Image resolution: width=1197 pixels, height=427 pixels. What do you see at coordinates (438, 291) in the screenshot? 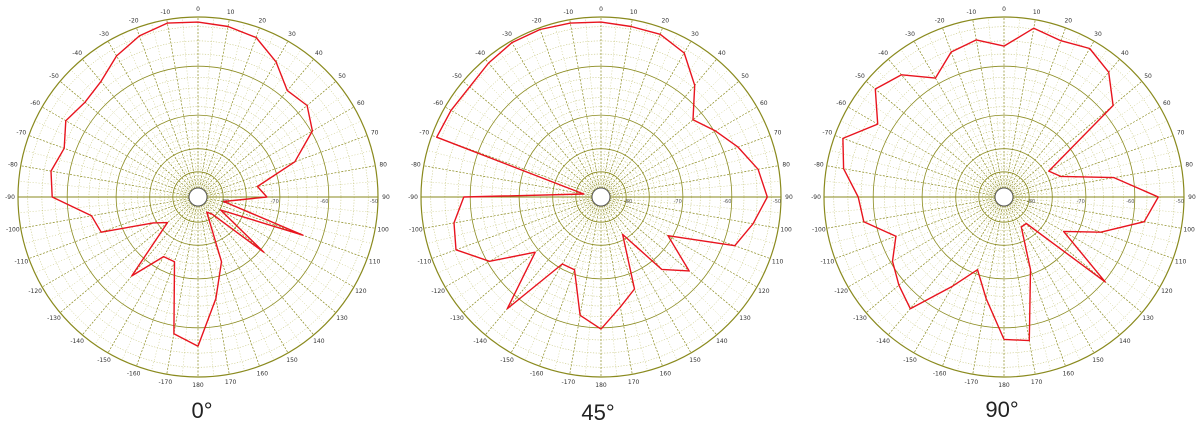
I see `angle-tick-label: -120` at bounding box center [438, 291].